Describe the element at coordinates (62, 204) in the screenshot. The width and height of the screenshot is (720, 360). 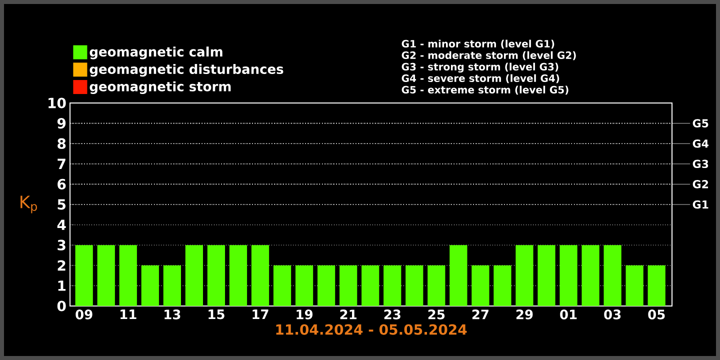
I see `y-tick-label: 5` at that location.